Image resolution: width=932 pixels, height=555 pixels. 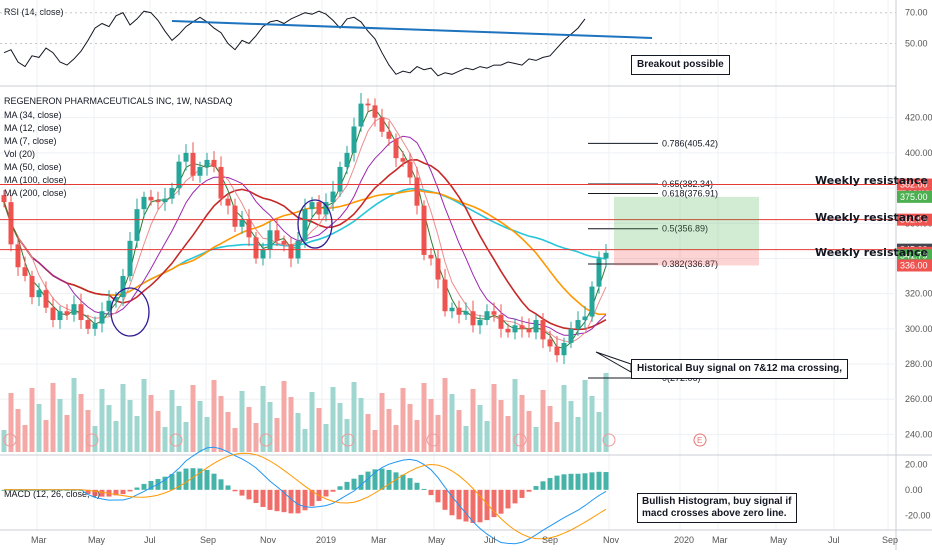 I want to click on rsi-trendline, so click(x=412, y=29).